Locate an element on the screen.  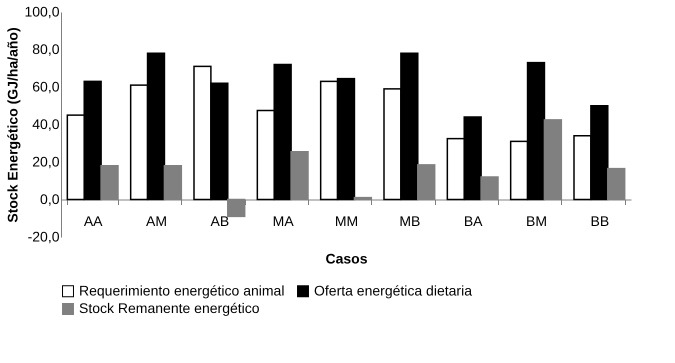
x-tick-label: AM is located at coordinates (156, 221).